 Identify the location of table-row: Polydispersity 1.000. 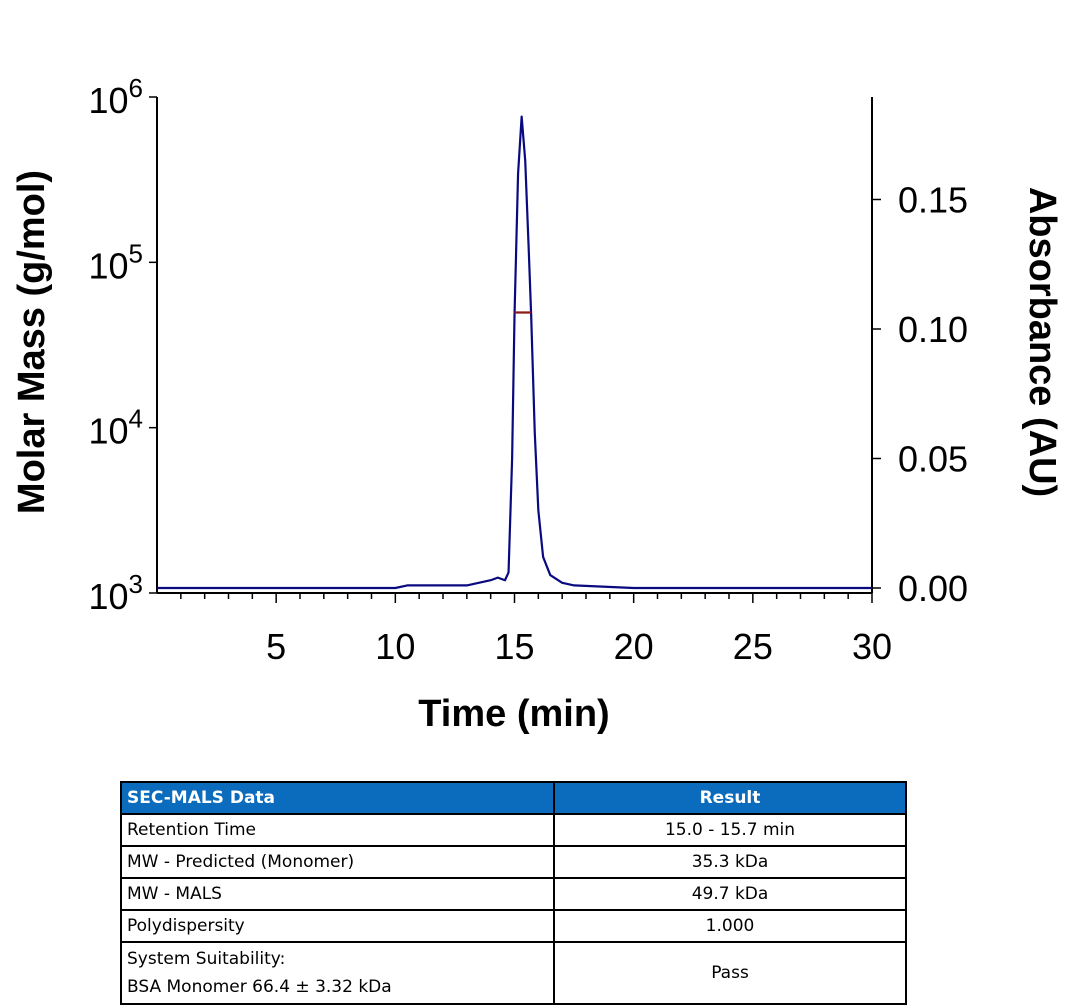
(513, 926).